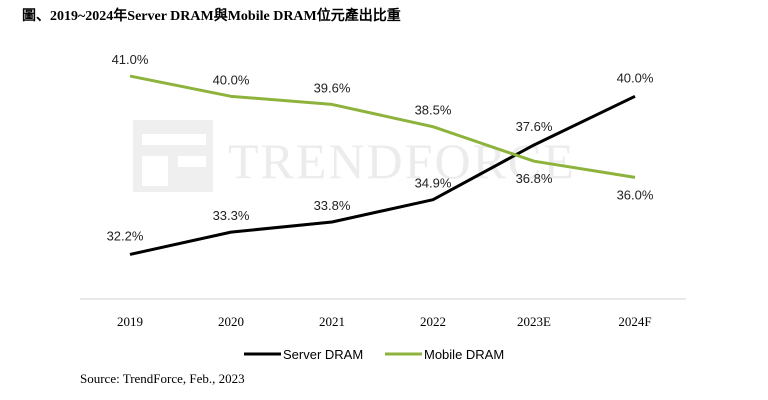 This screenshot has width=768, height=400. Describe the element at coordinates (464, 354) in the screenshot. I see `legend-label-mobile: Mobile DRAM` at that location.